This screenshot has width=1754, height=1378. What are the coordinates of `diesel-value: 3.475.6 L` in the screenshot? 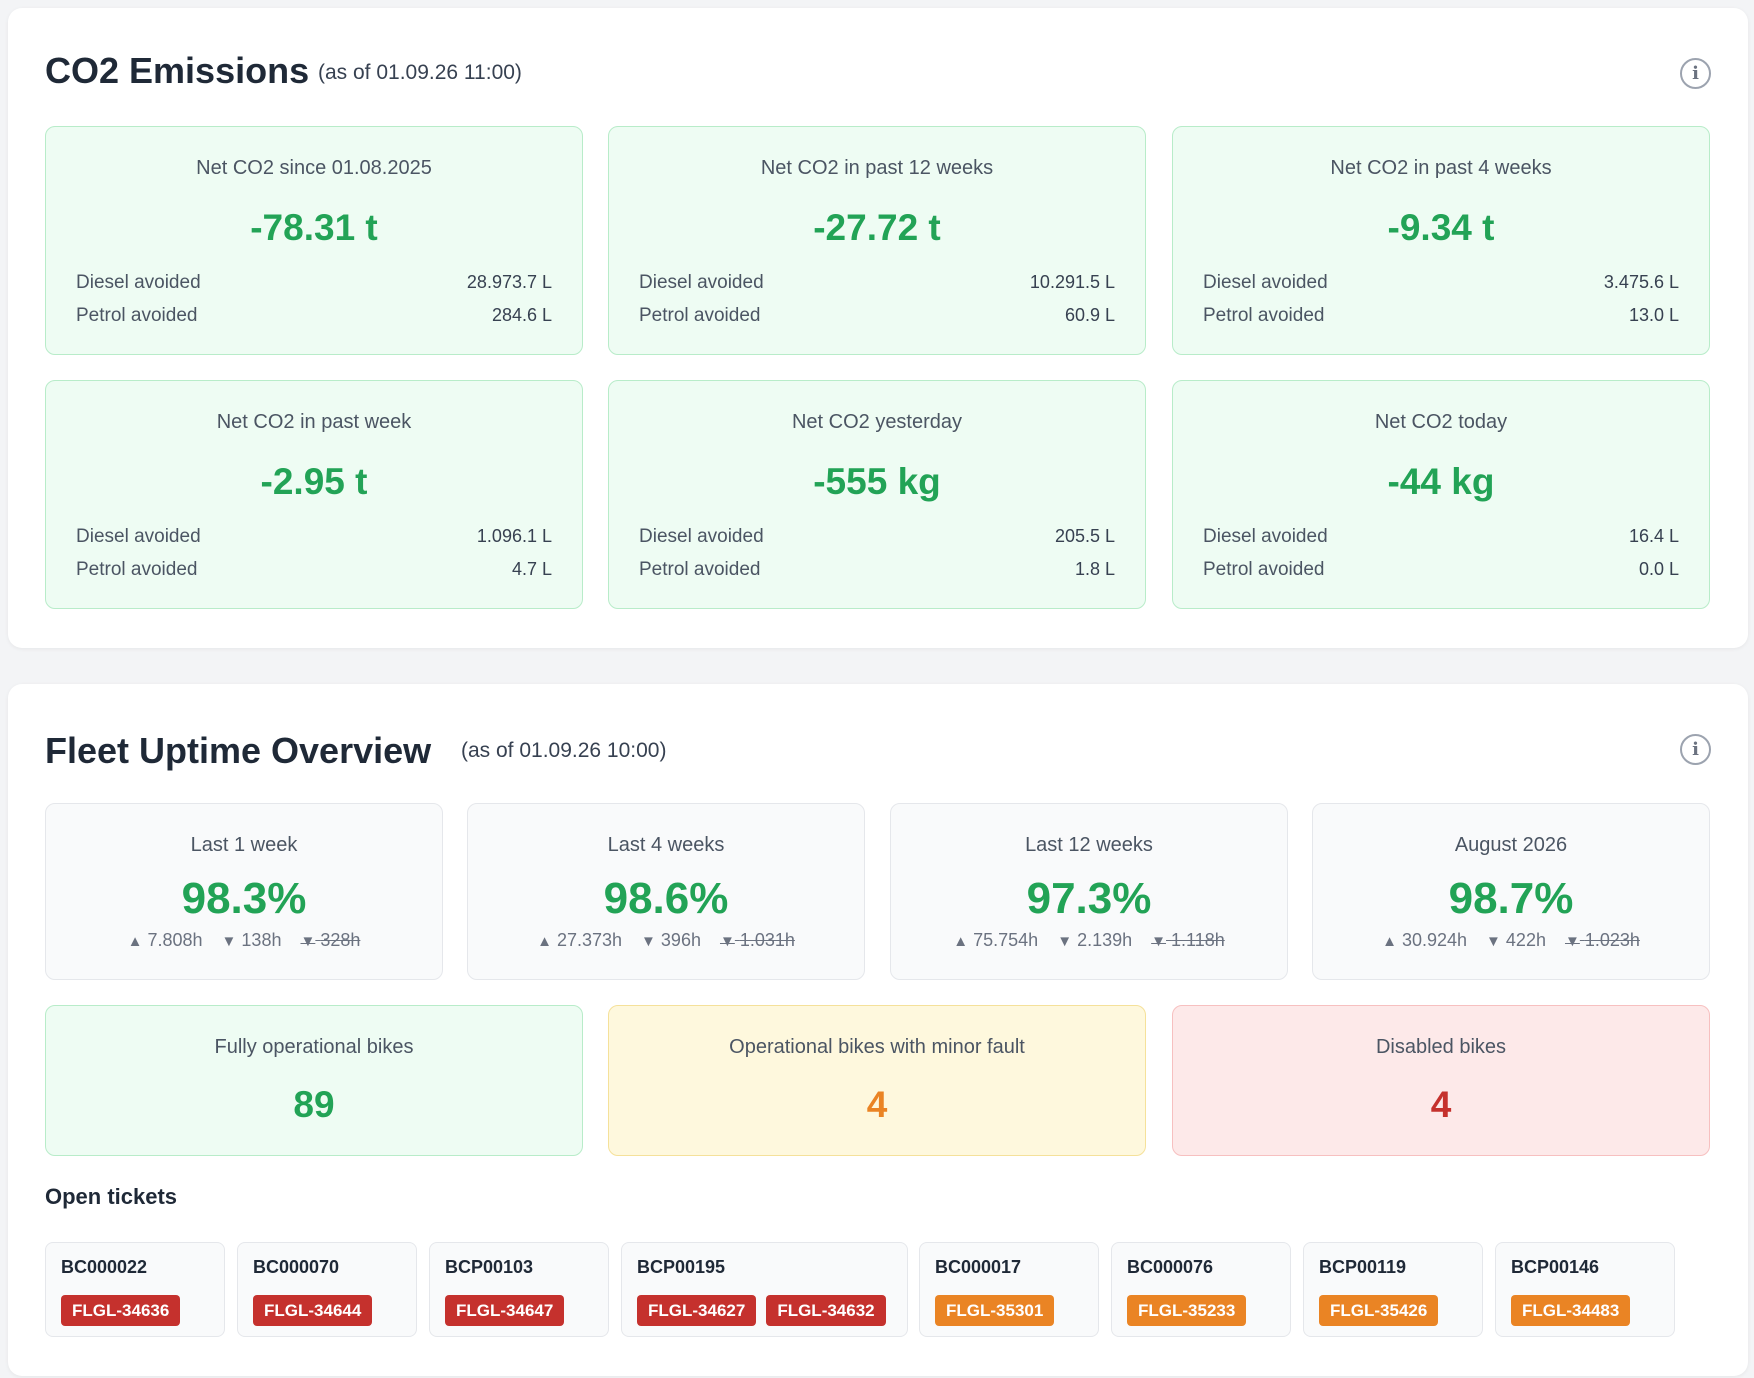 It's located at (1641, 282).